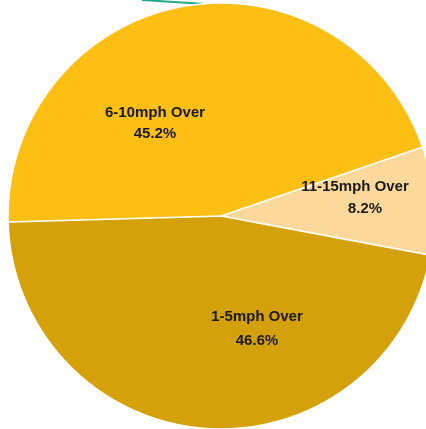 This screenshot has height=429, width=426. What do you see at coordinates (155, 112) in the screenshot?
I see `slice-label-6-10mph: 6-10mph Over` at bounding box center [155, 112].